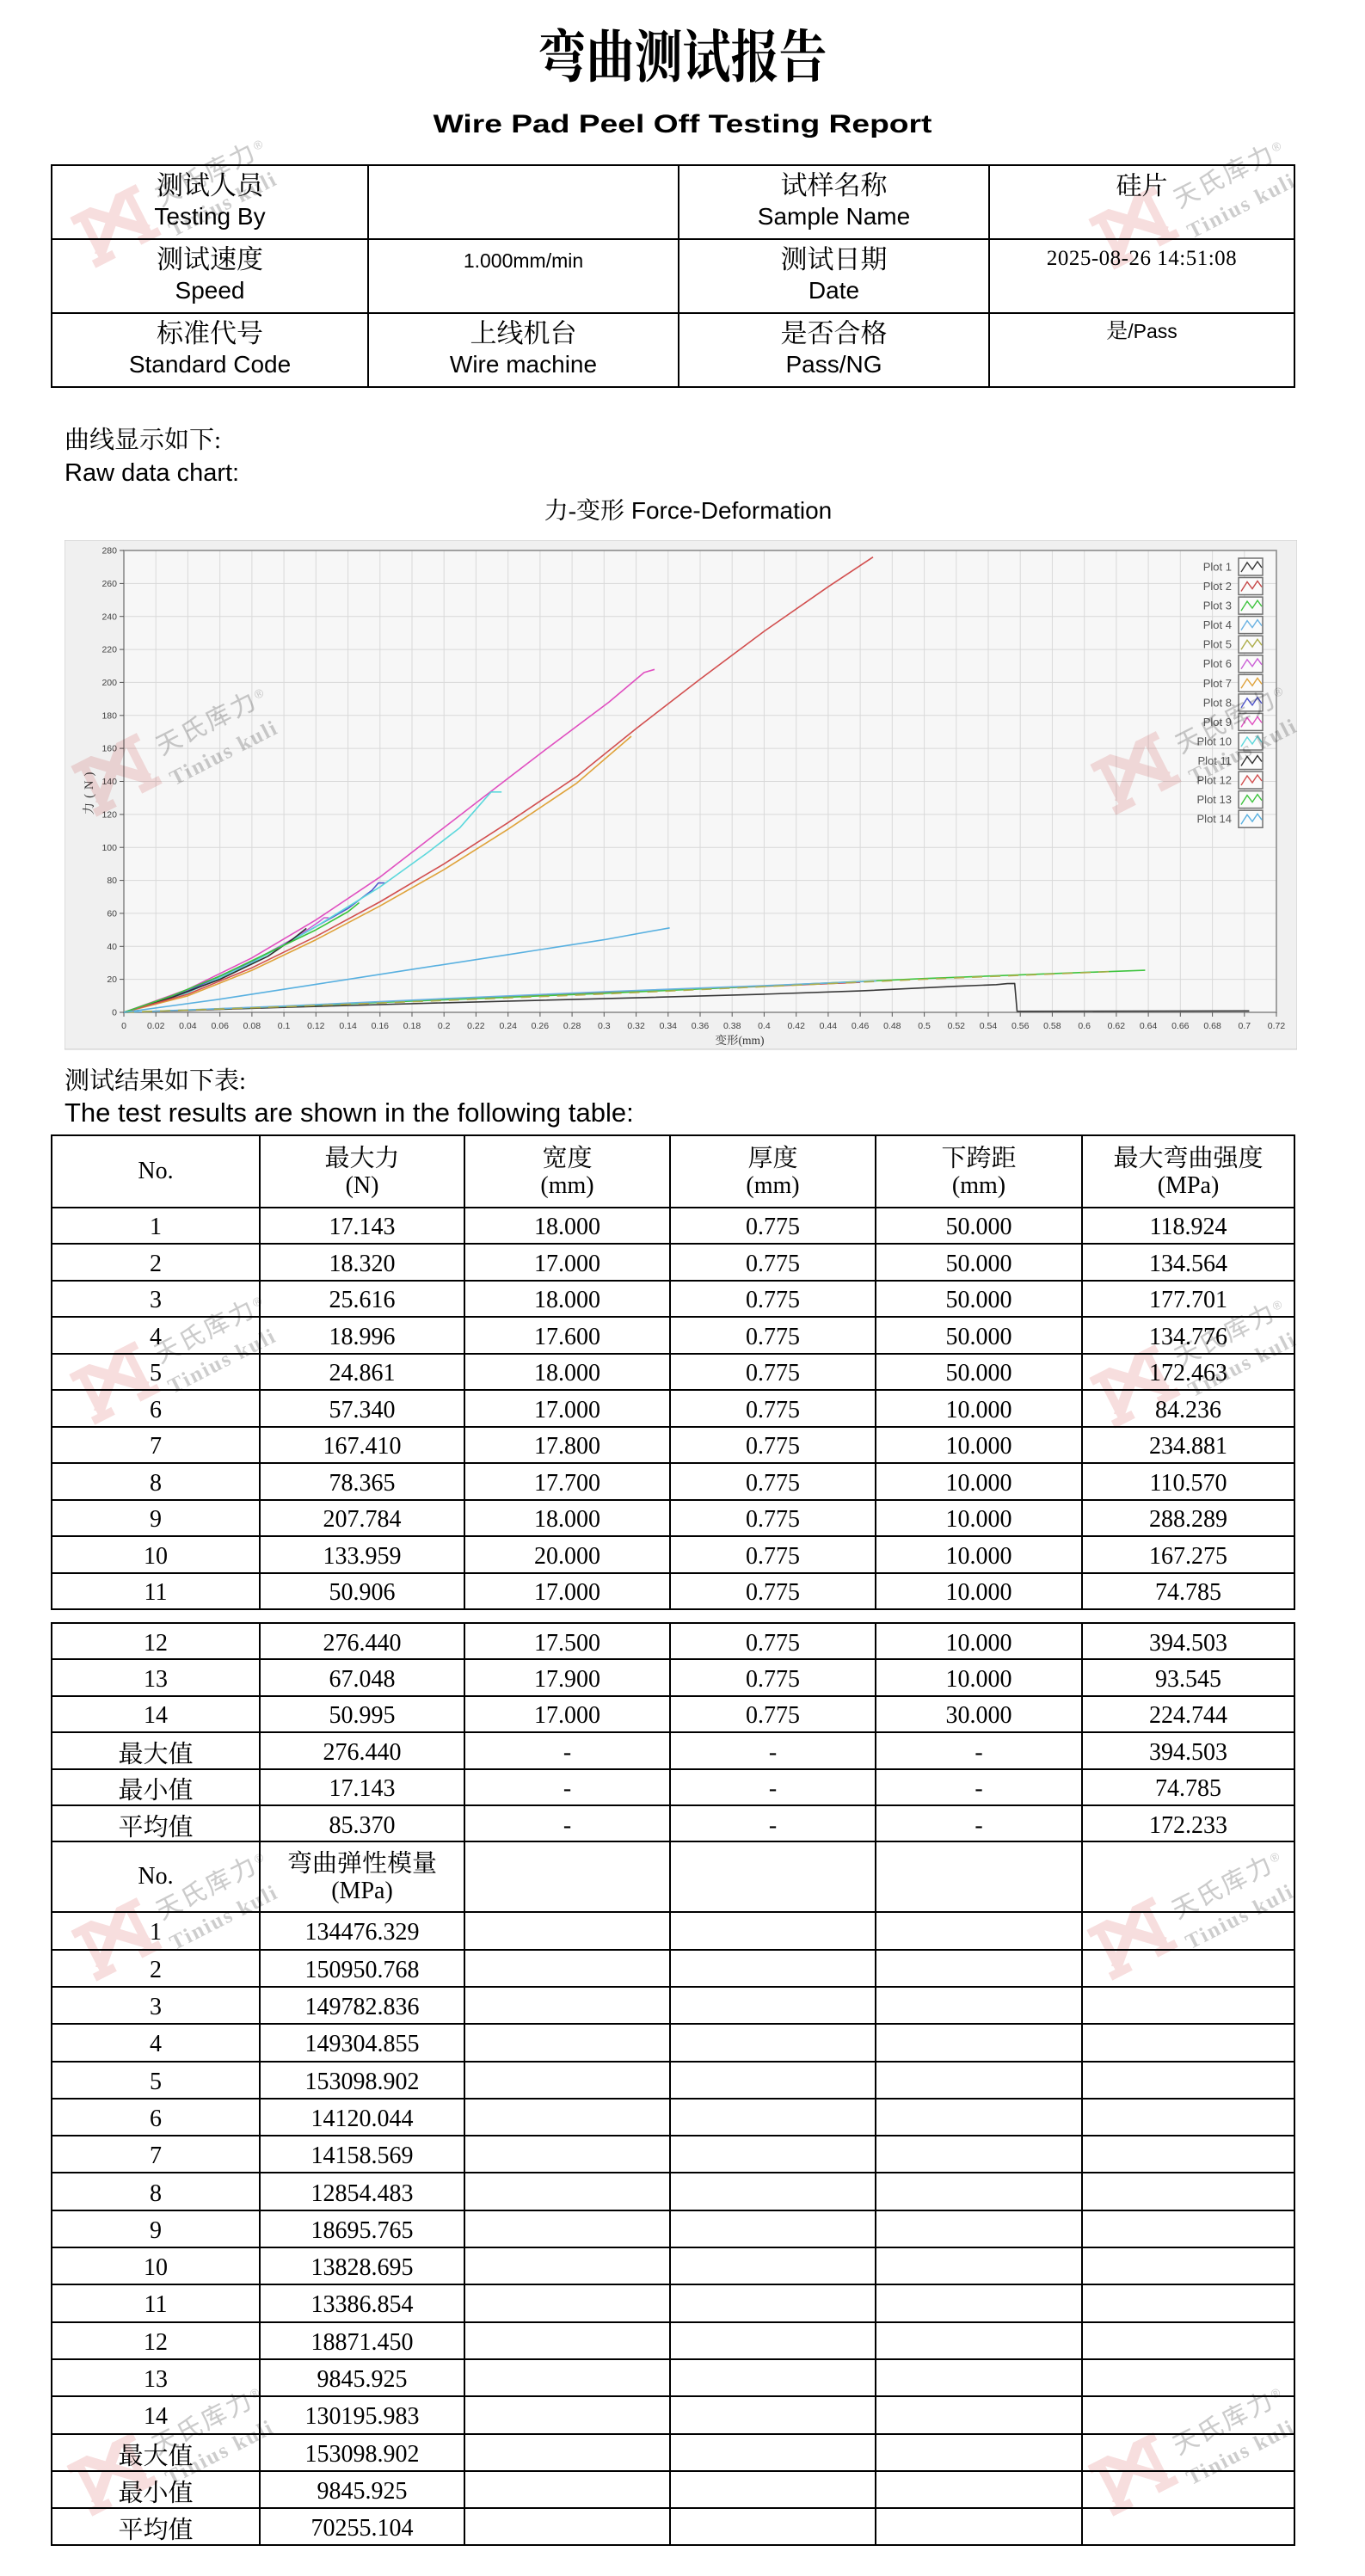 This screenshot has height=2576, width=1365. Describe the element at coordinates (476, 1026) in the screenshot. I see `svg-text: 0.22` at that location.